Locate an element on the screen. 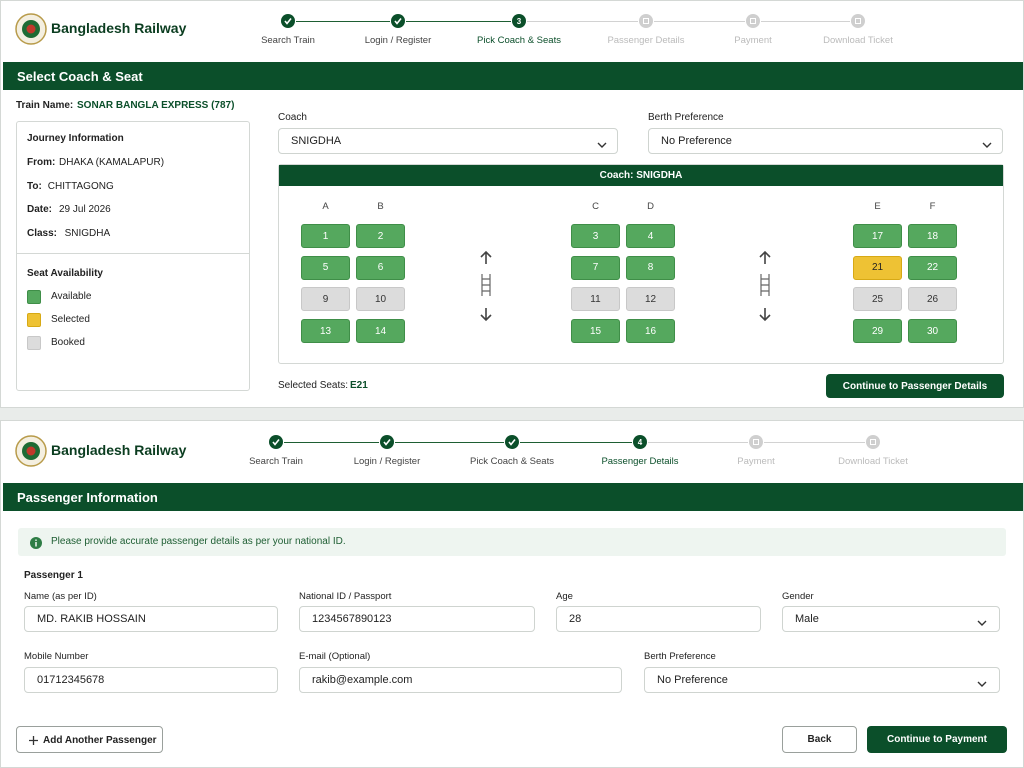  input-field: 28 is located at coordinates (658, 619).